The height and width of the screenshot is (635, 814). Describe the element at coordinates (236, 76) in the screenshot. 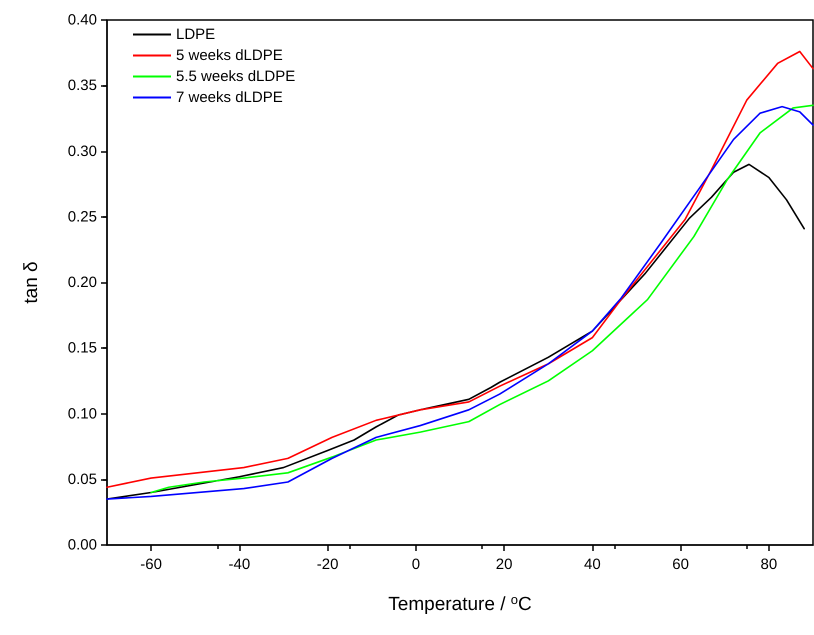

I see `legend-label: 5.5 weeks dLDPE` at that location.